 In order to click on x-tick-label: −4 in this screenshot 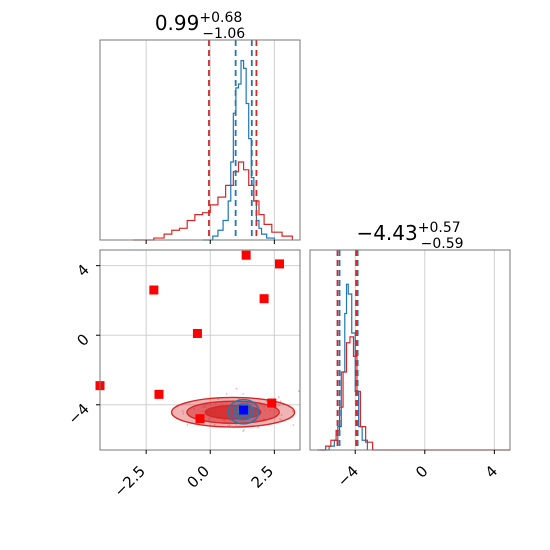, I will do `click(348, 476)`.